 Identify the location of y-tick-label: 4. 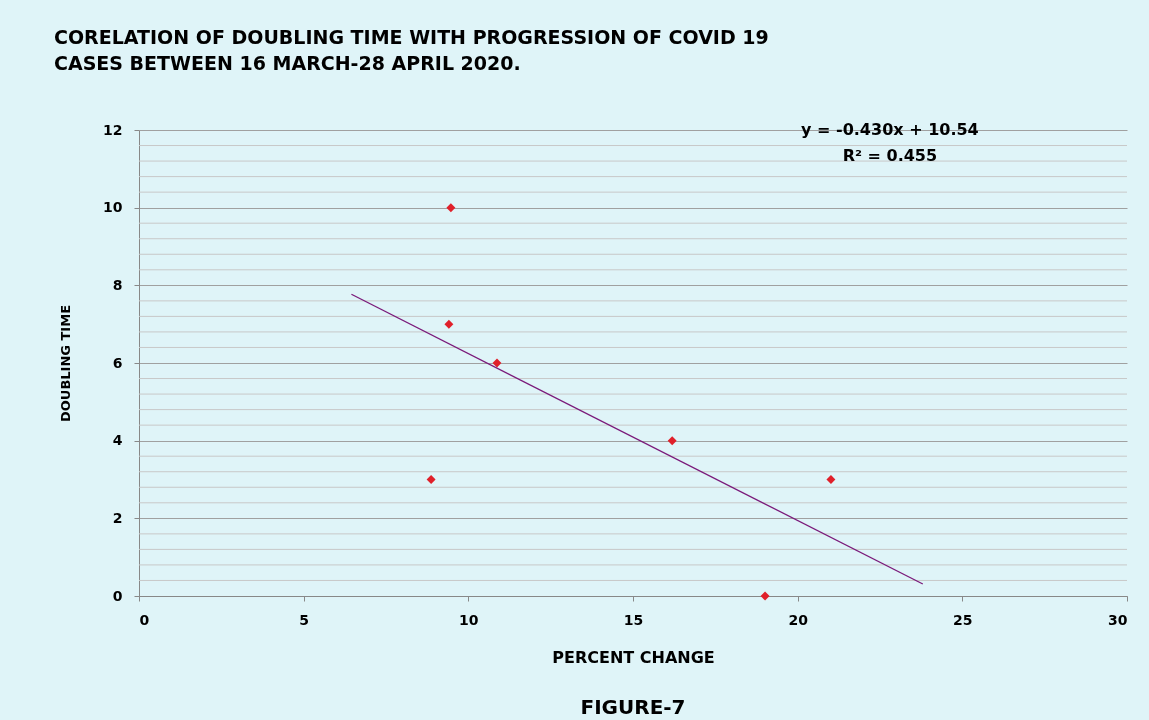
(117, 440).